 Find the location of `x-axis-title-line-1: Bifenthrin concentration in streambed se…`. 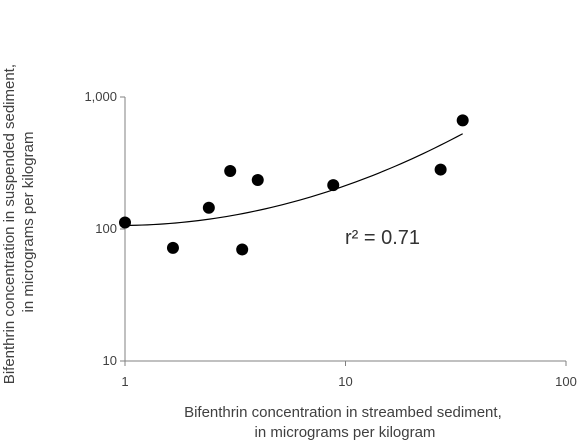

x-axis-title-line-1: Bifenthrin concentration in streambed se… is located at coordinates (343, 412).